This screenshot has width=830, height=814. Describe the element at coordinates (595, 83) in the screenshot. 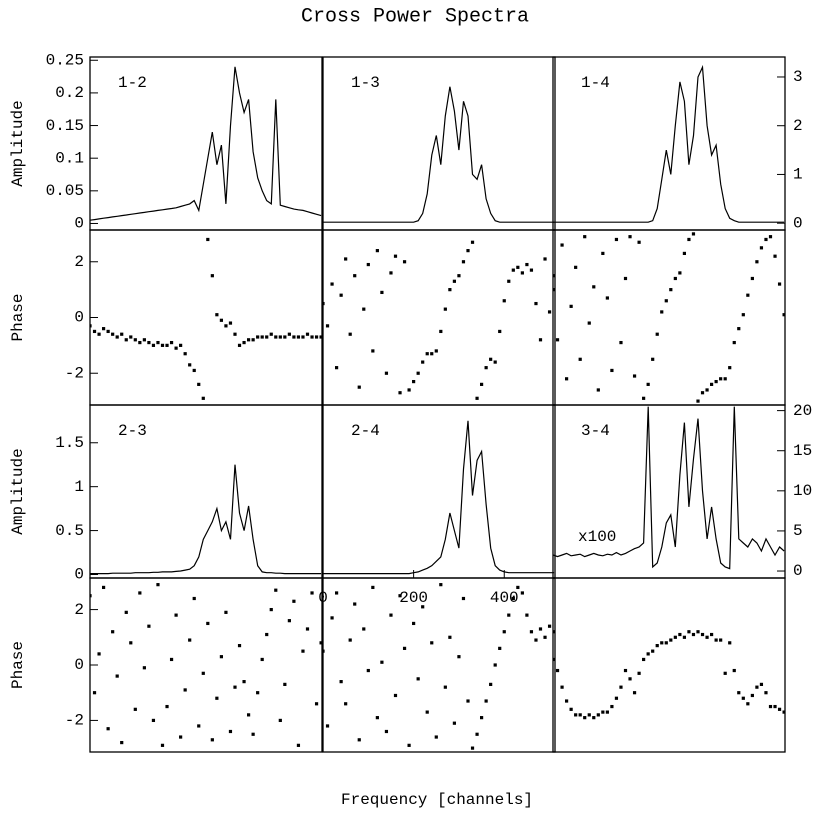

I see `panel-label: 1-4` at that location.